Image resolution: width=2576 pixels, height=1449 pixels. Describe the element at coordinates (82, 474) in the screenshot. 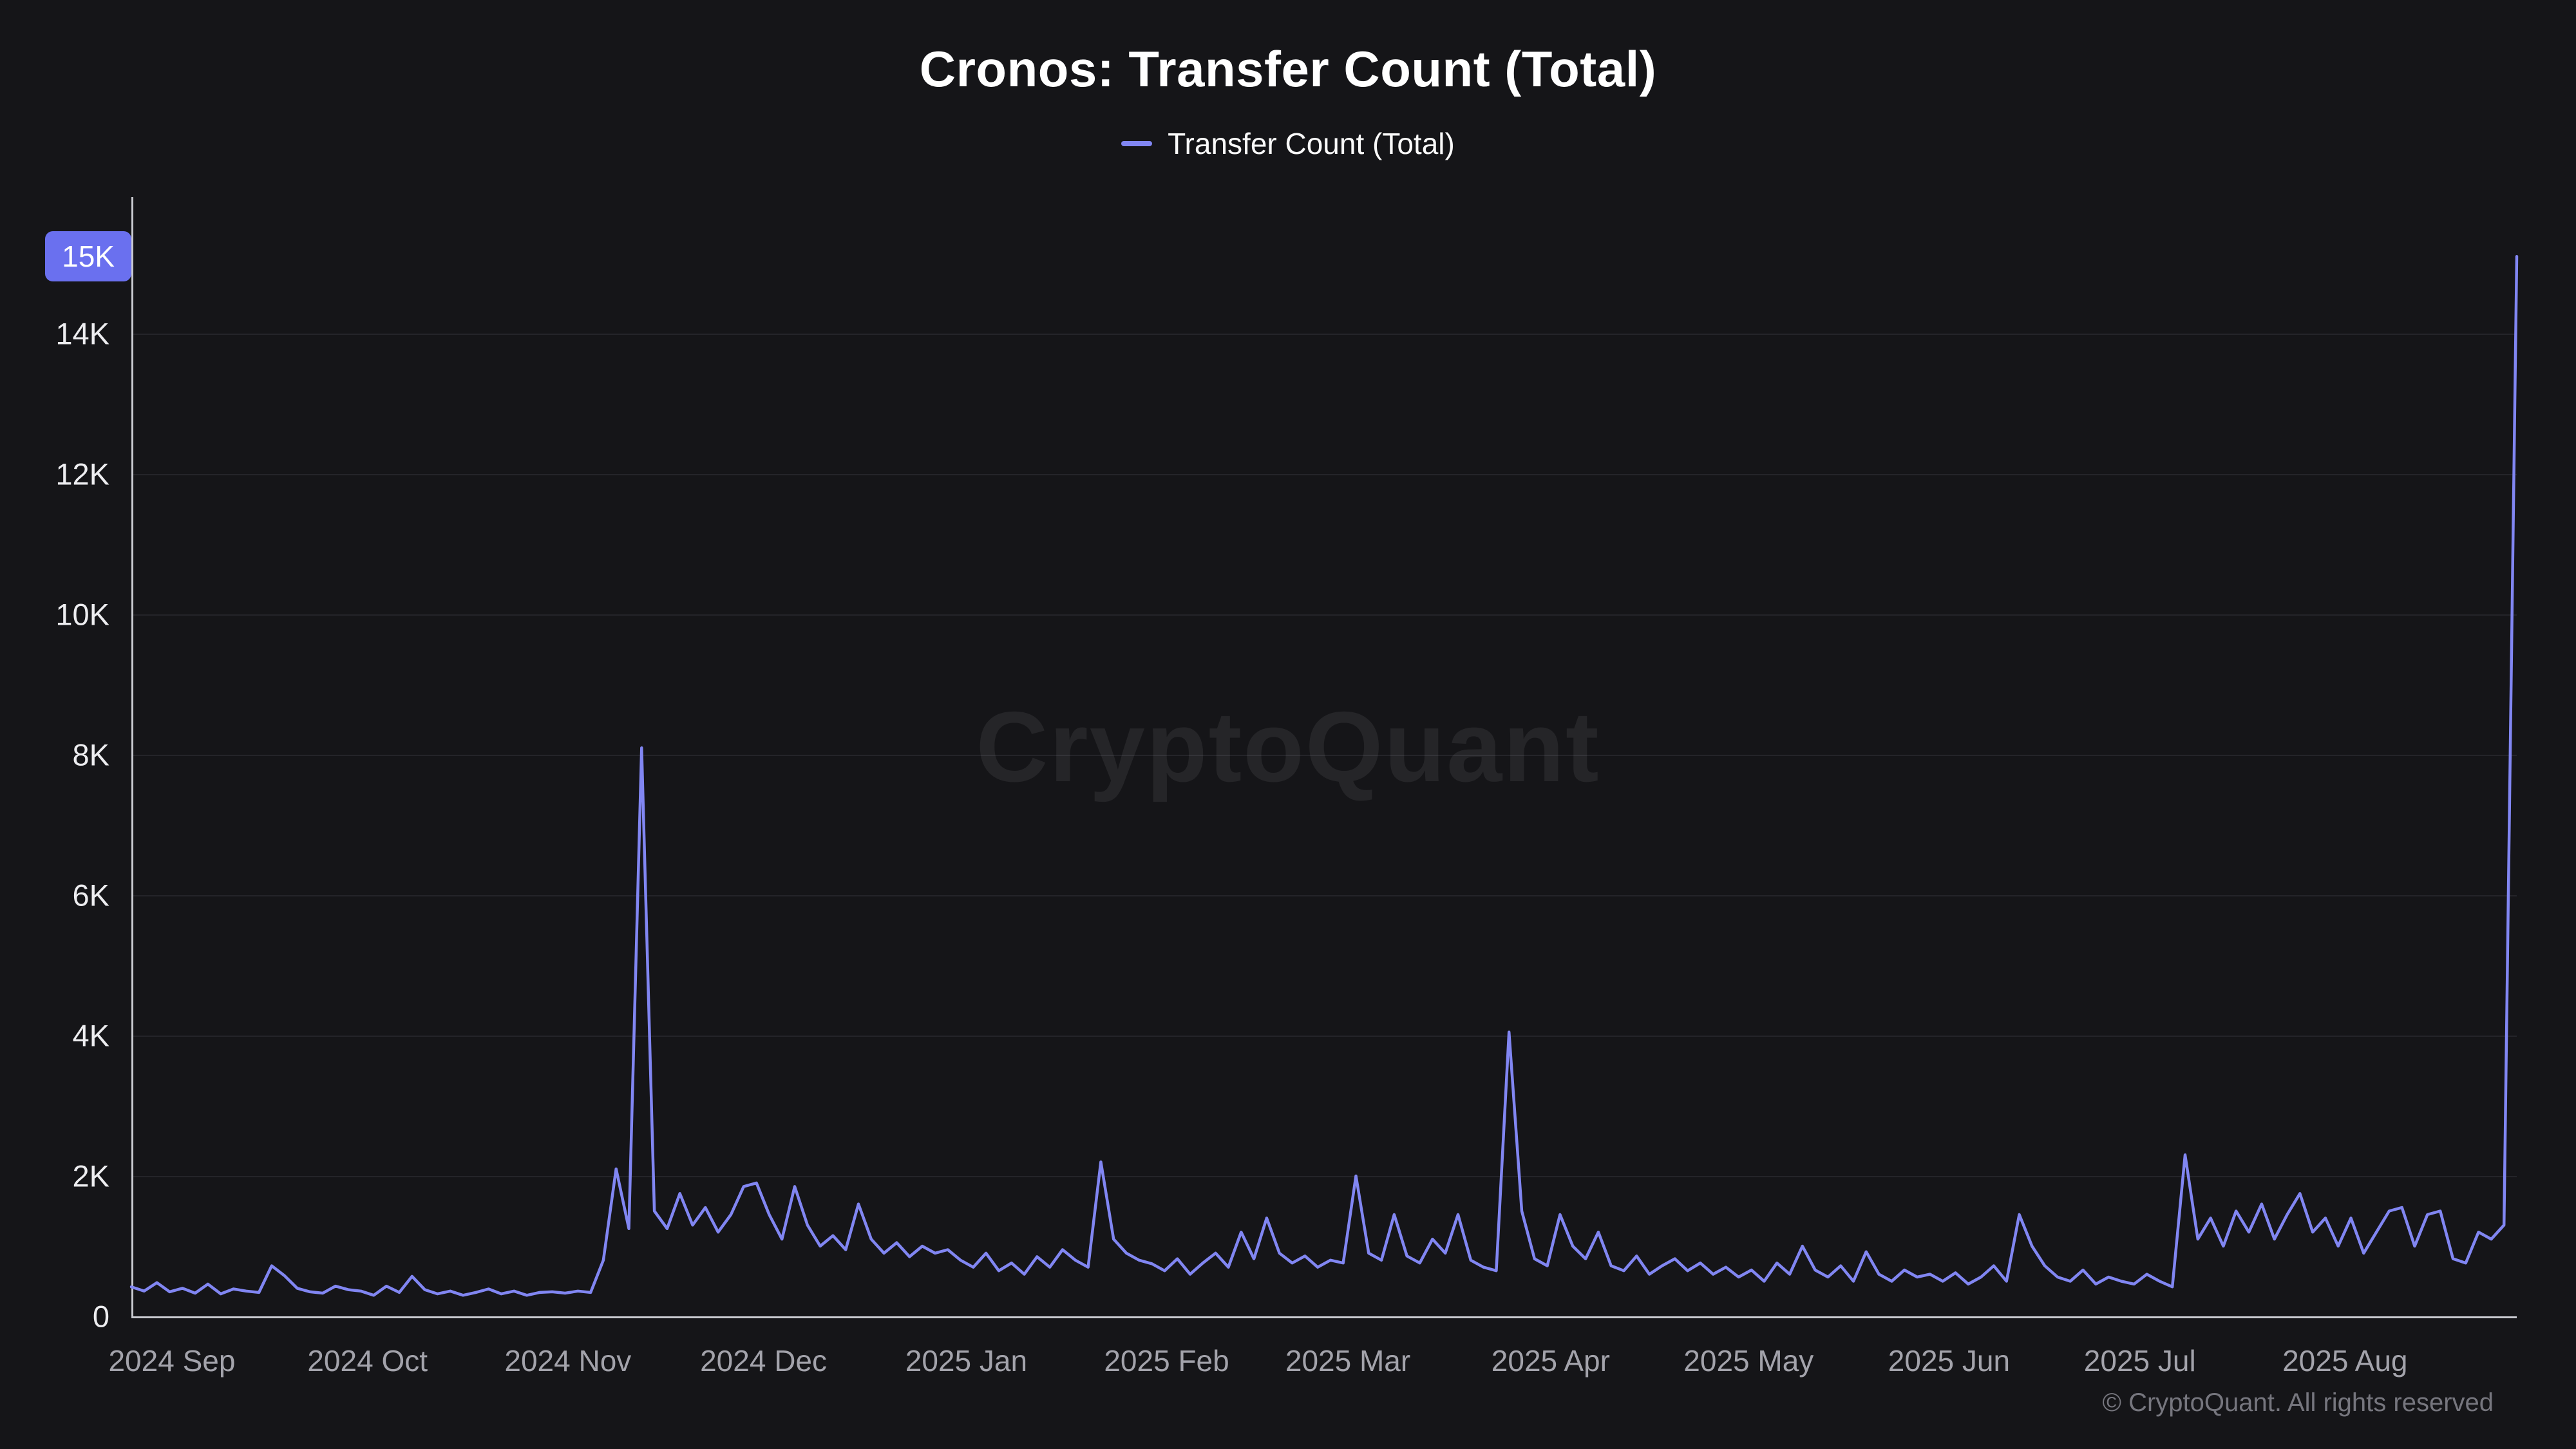

I see `y-axis-label: 12K` at that location.